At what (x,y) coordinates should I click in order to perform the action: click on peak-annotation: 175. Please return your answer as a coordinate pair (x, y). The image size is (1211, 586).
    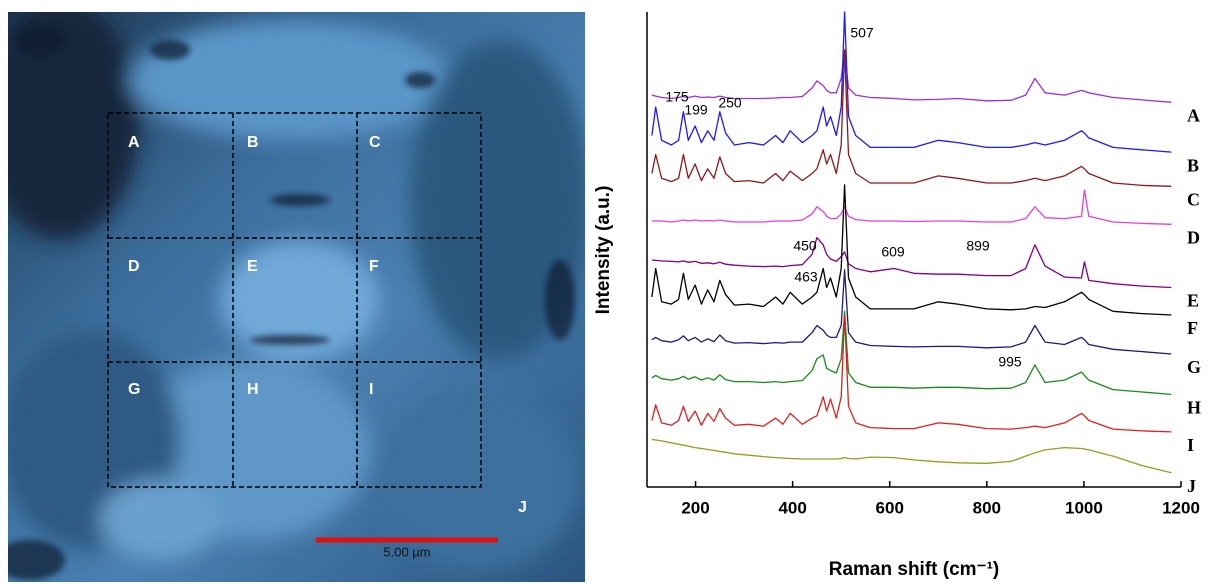
    Looking at the image, I should click on (677, 97).